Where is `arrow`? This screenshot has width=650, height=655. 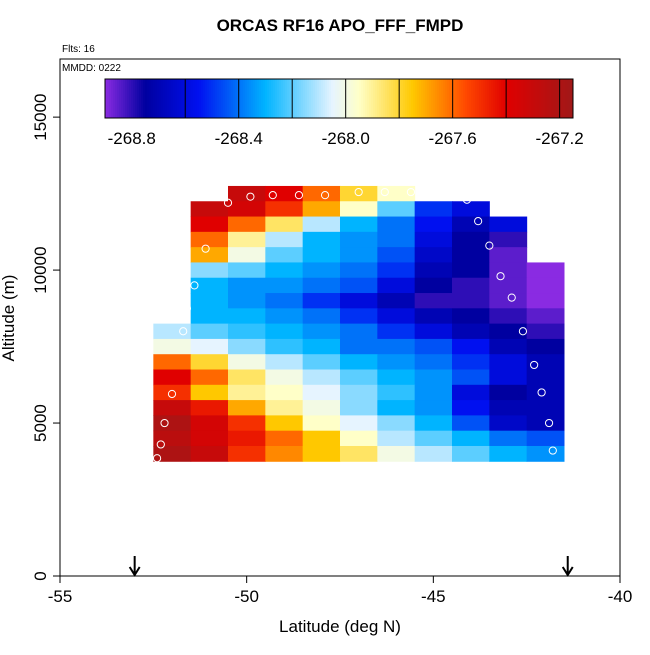 arrow is located at coordinates (134, 566).